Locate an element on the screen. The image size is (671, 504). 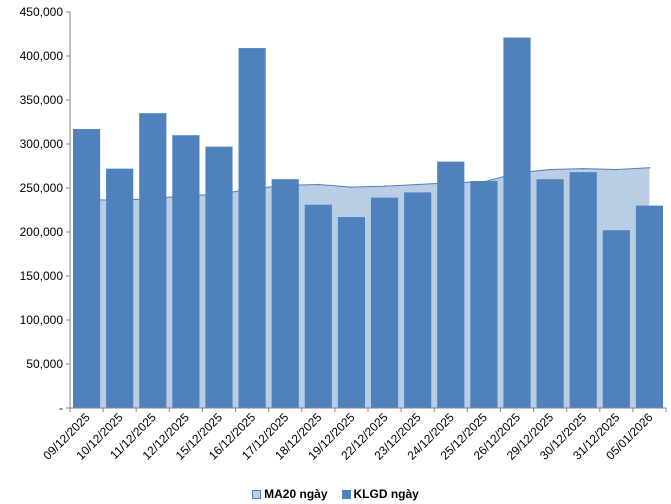
y-tick-label: 350,000 is located at coordinates (42, 100).